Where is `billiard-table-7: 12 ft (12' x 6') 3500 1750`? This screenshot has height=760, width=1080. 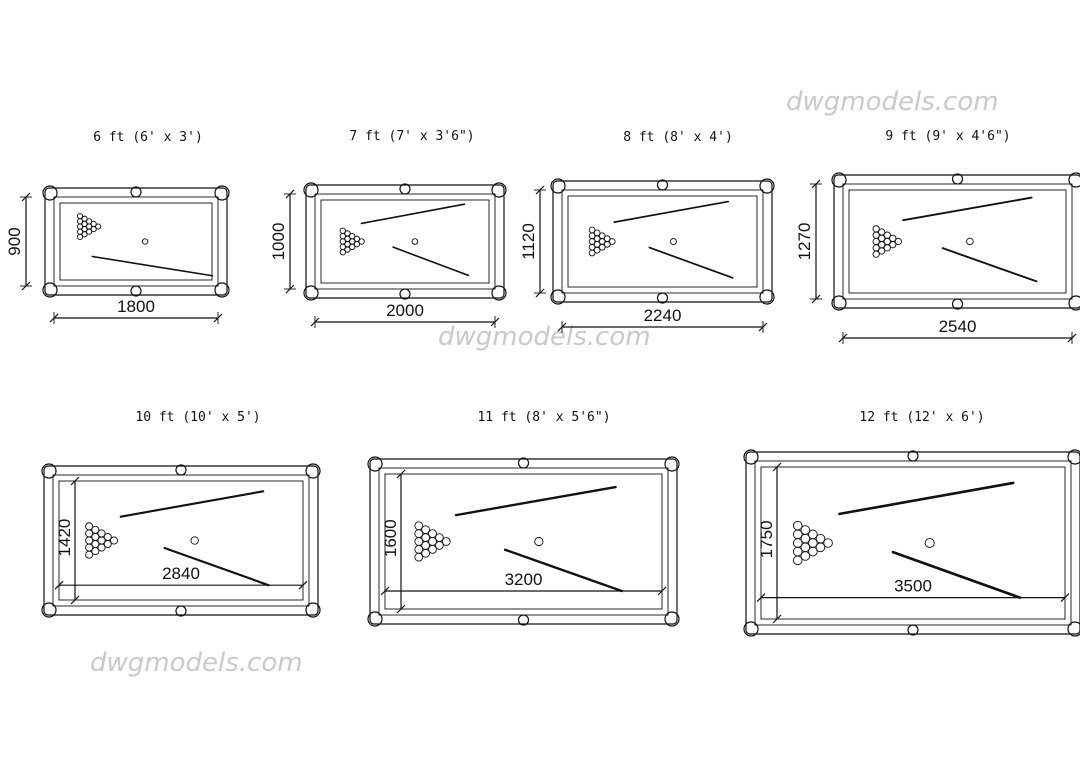 billiard-table-7: 12 ft (12' x 6') 3500 1750 is located at coordinates (911, 523).